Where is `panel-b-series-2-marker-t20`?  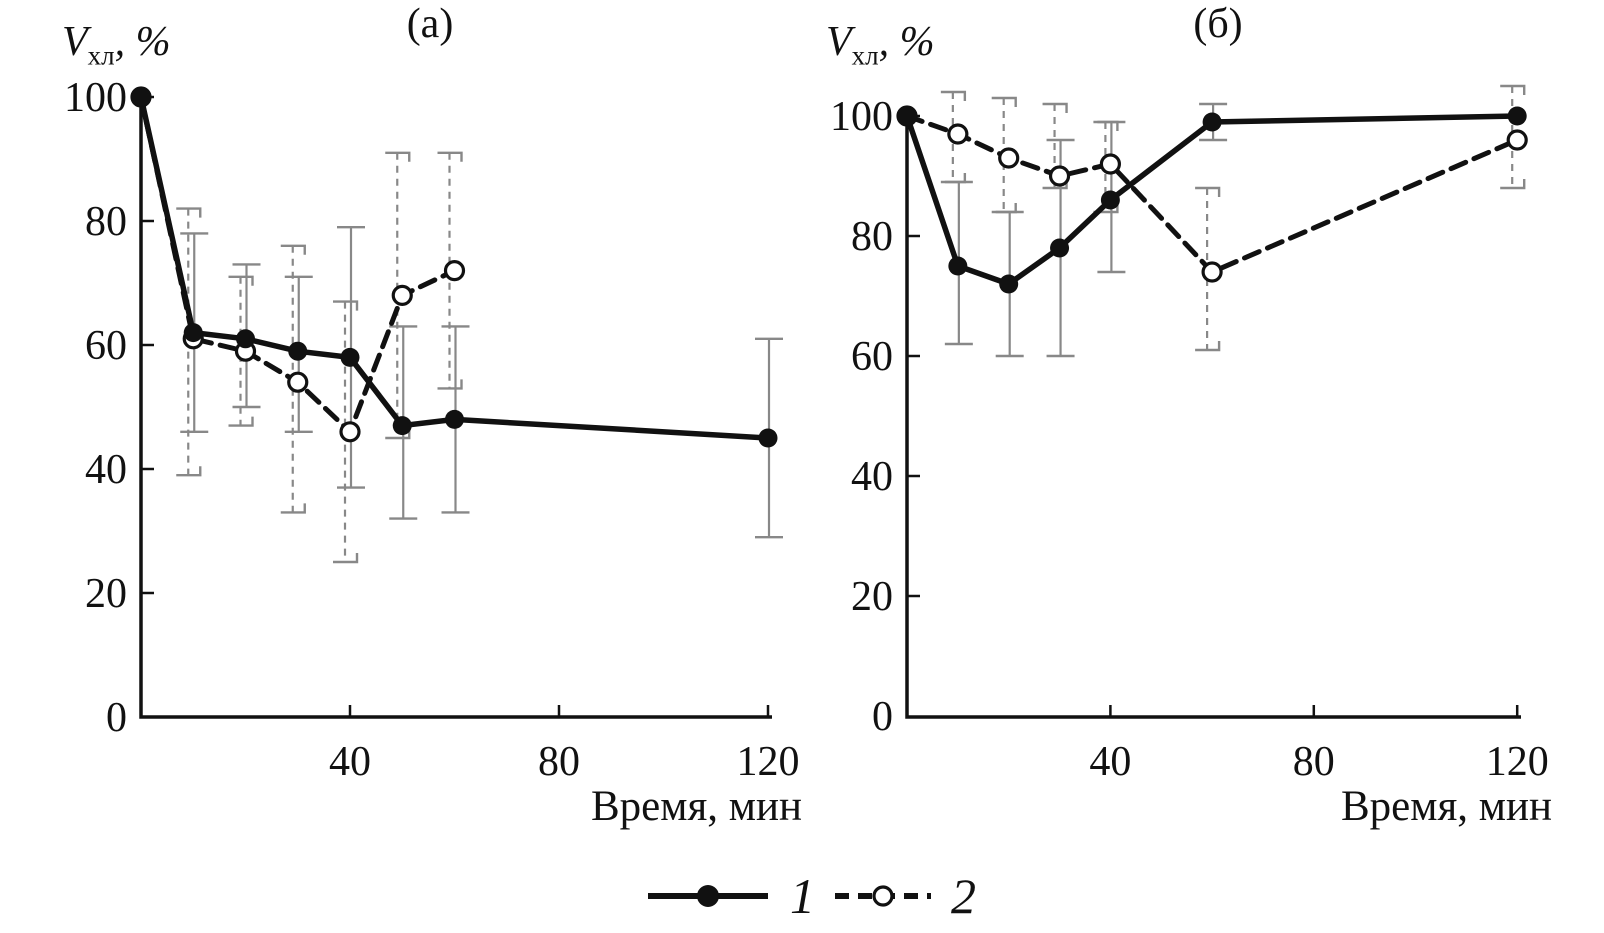
panel-b-series-2-marker-t20 is located at coordinates (1009, 158).